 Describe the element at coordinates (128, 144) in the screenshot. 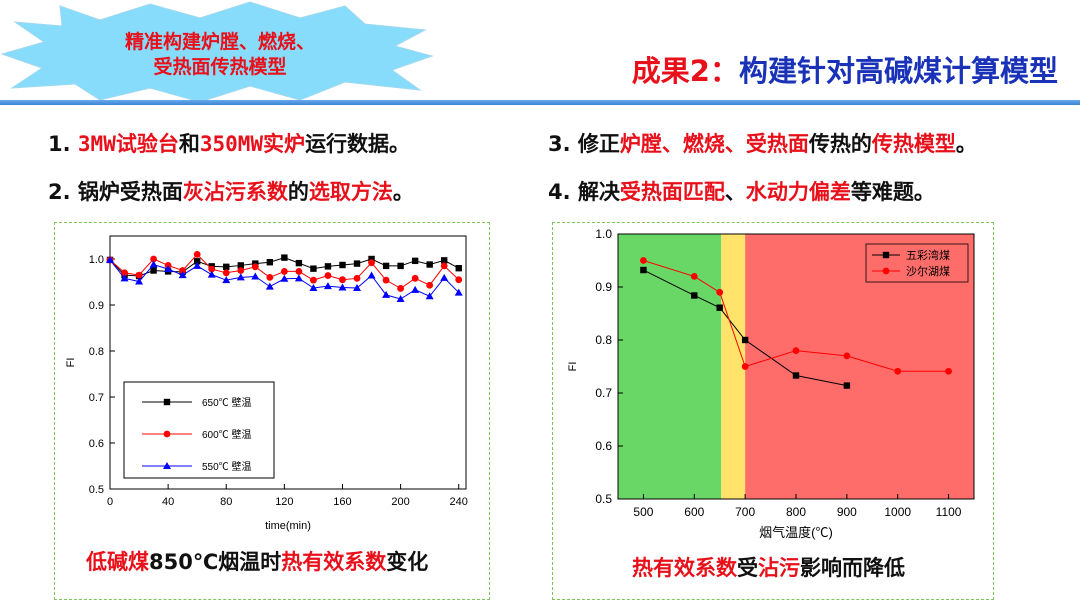

I see `bullet-highlight: 3MW试验台` at that location.